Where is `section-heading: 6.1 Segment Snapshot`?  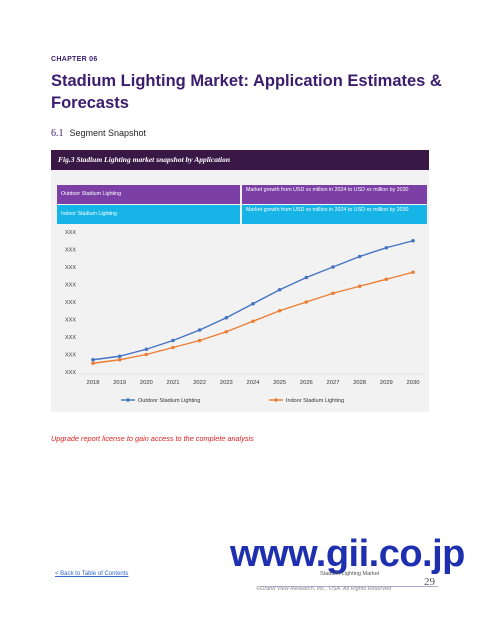 section-heading: 6.1 Segment Snapshot is located at coordinates (98, 133).